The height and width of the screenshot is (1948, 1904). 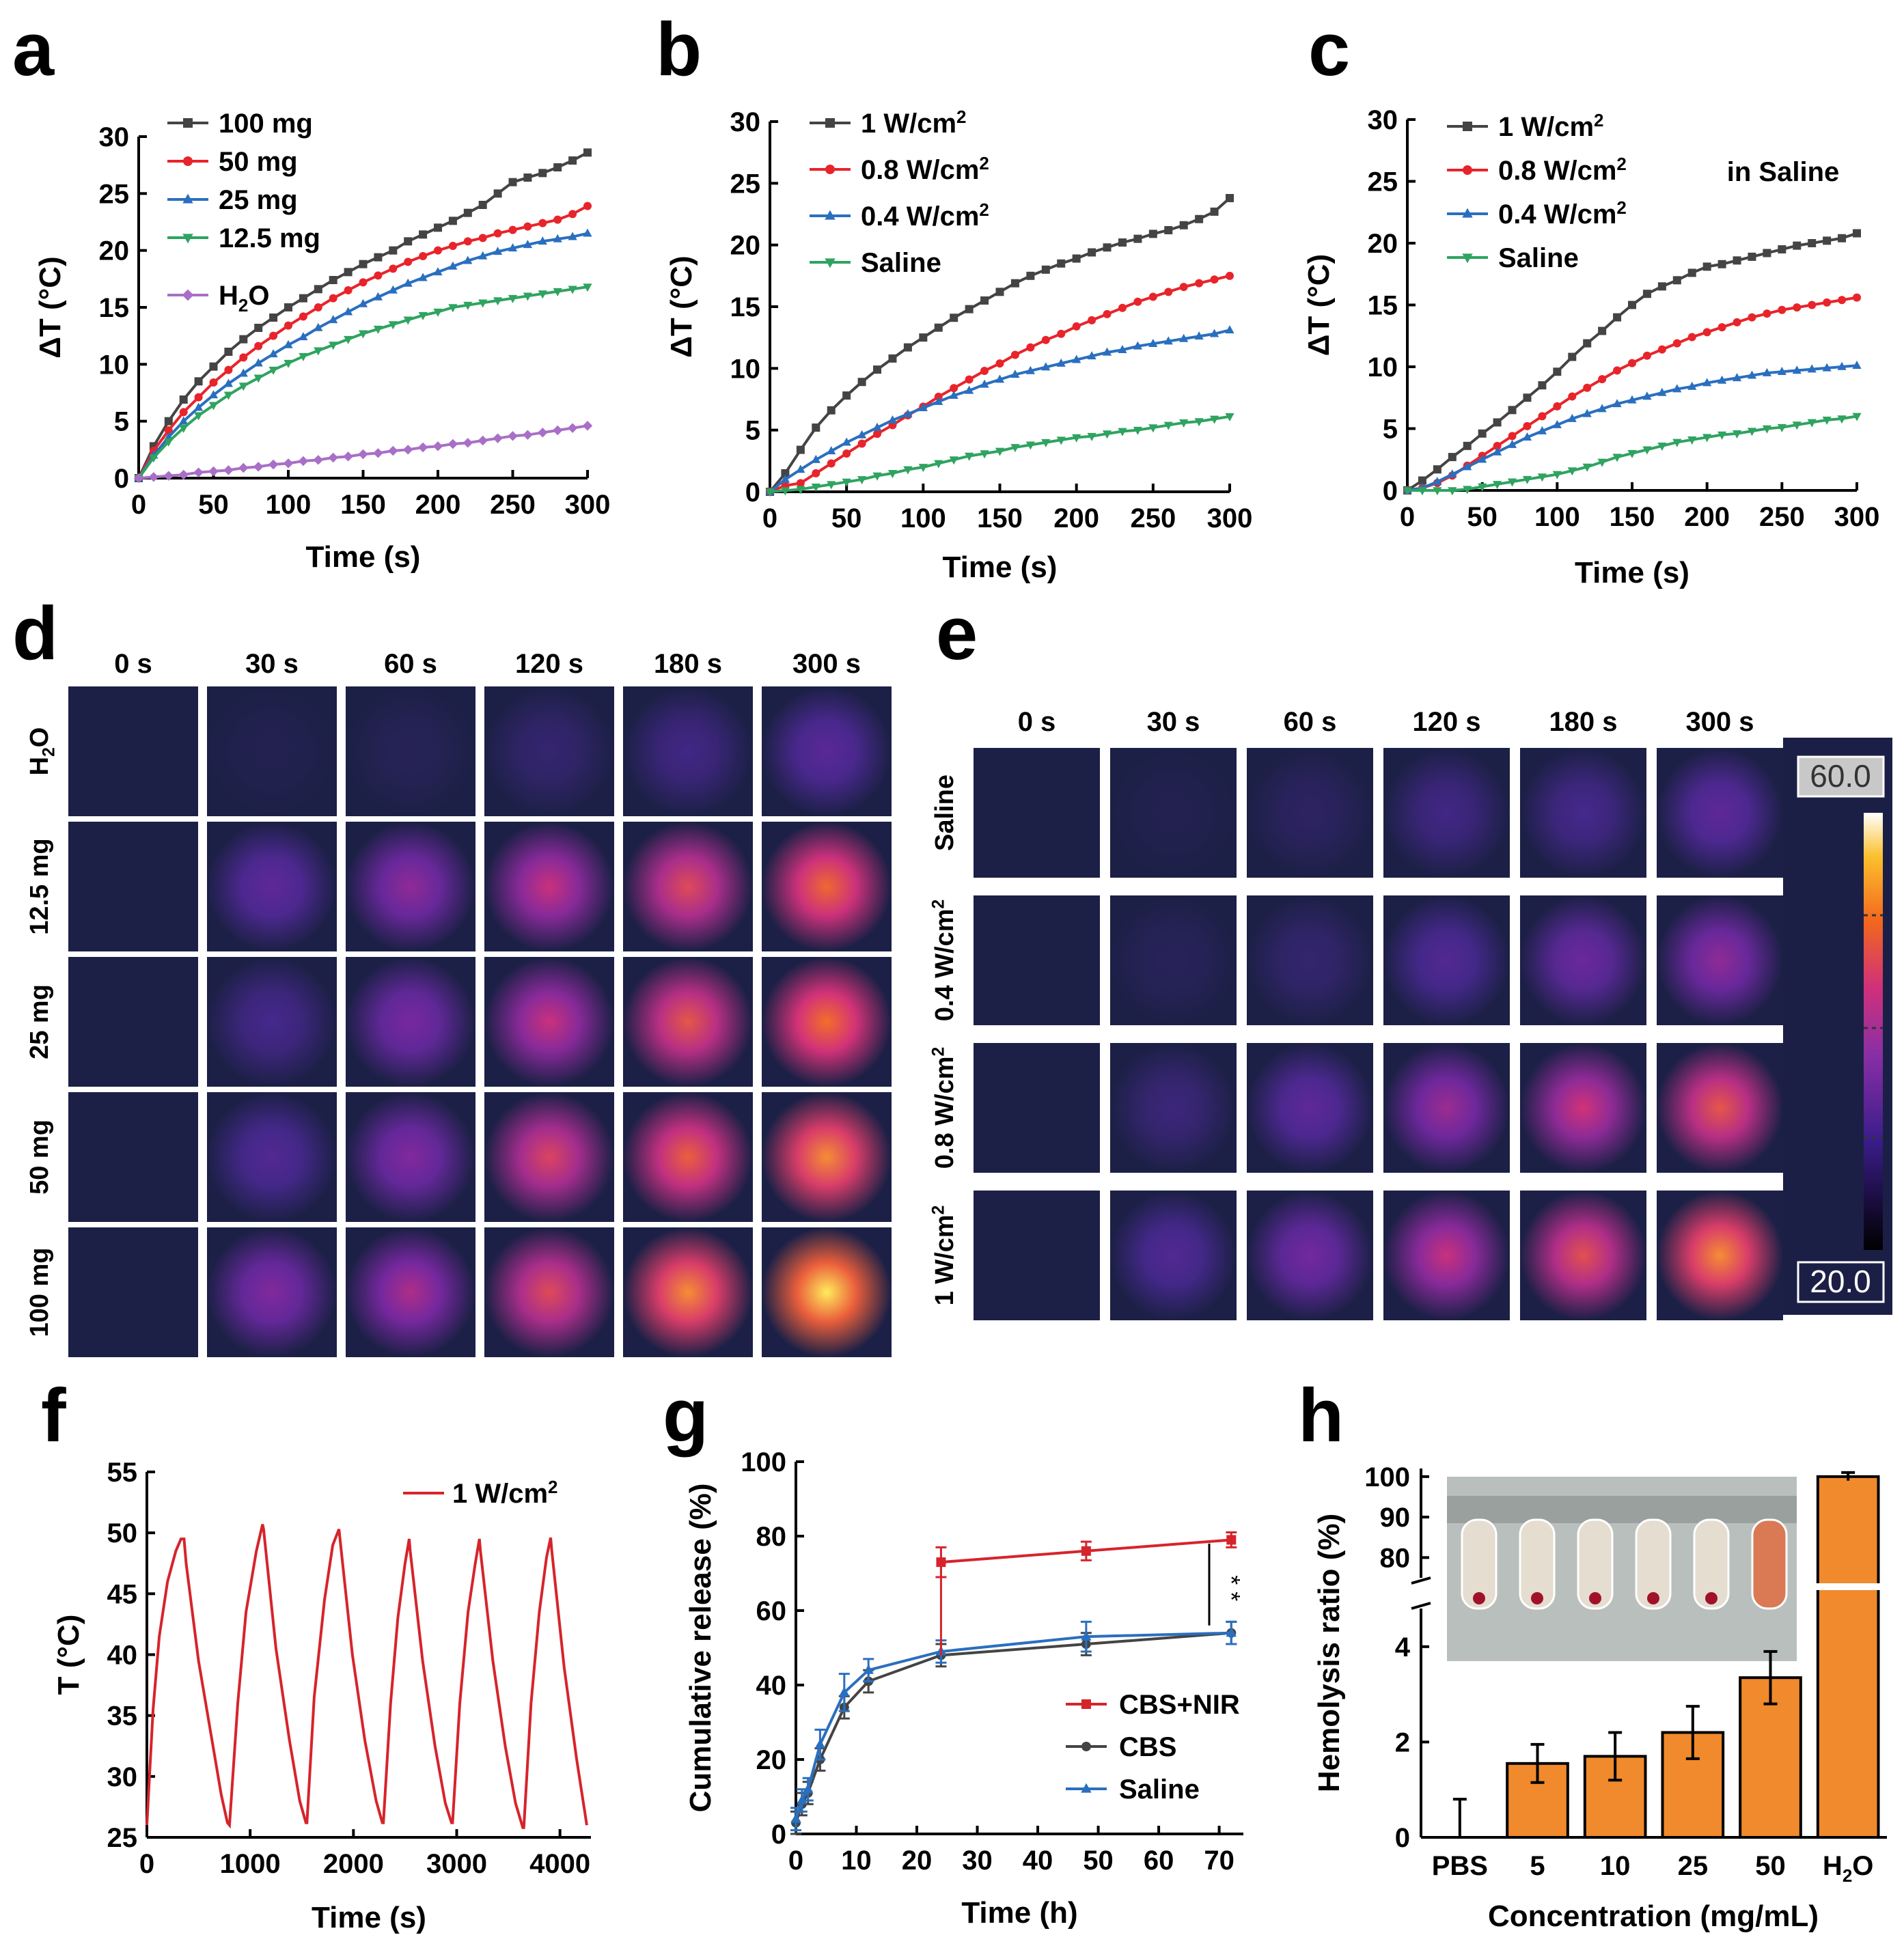 What do you see at coordinates (122, 1777) in the screenshot?
I see `y-tick-label: 30` at bounding box center [122, 1777].